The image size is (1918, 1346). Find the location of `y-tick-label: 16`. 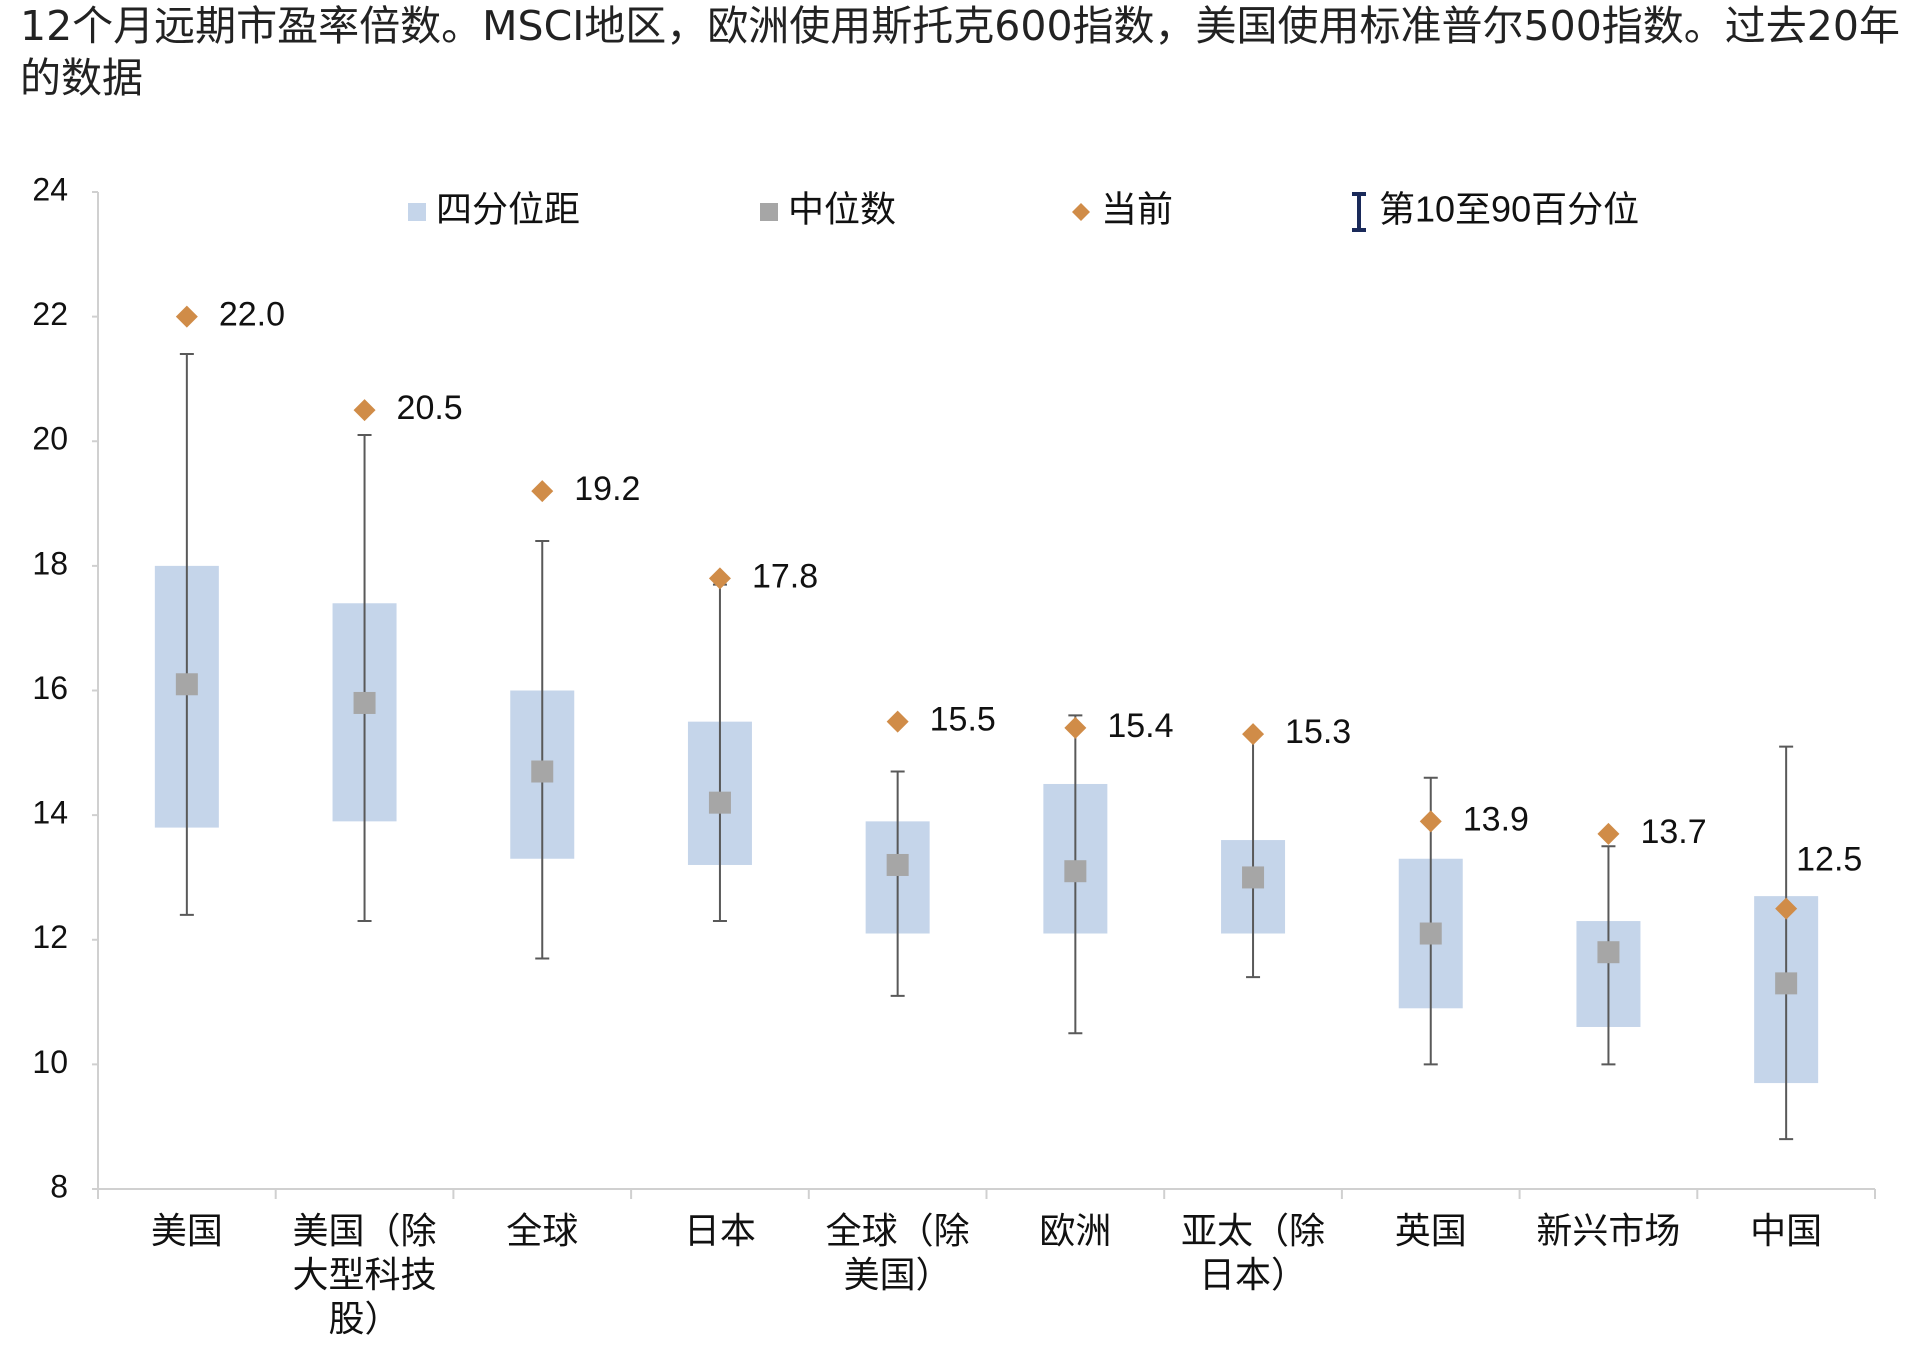

y-tick-label: 16 is located at coordinates (50, 688).